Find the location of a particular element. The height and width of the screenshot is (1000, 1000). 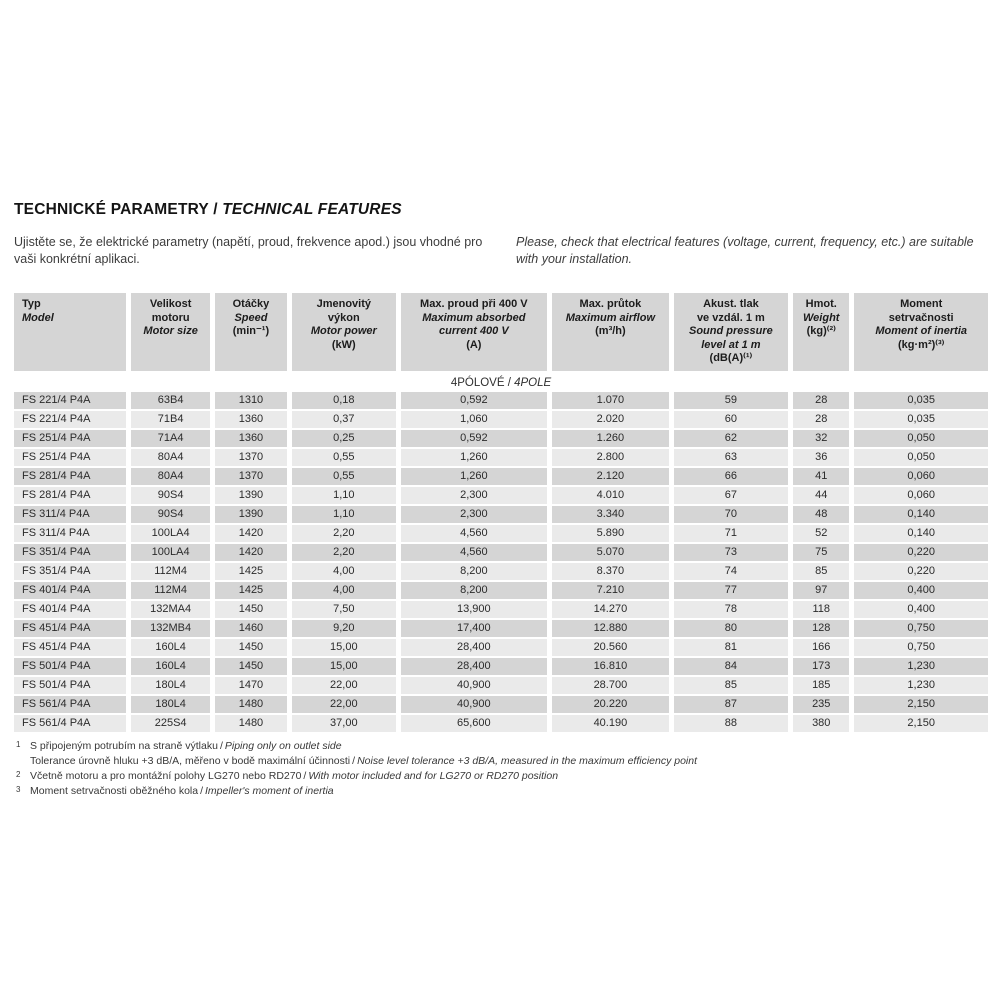

value-cell: 2,150 is located at coordinates (921, 723).